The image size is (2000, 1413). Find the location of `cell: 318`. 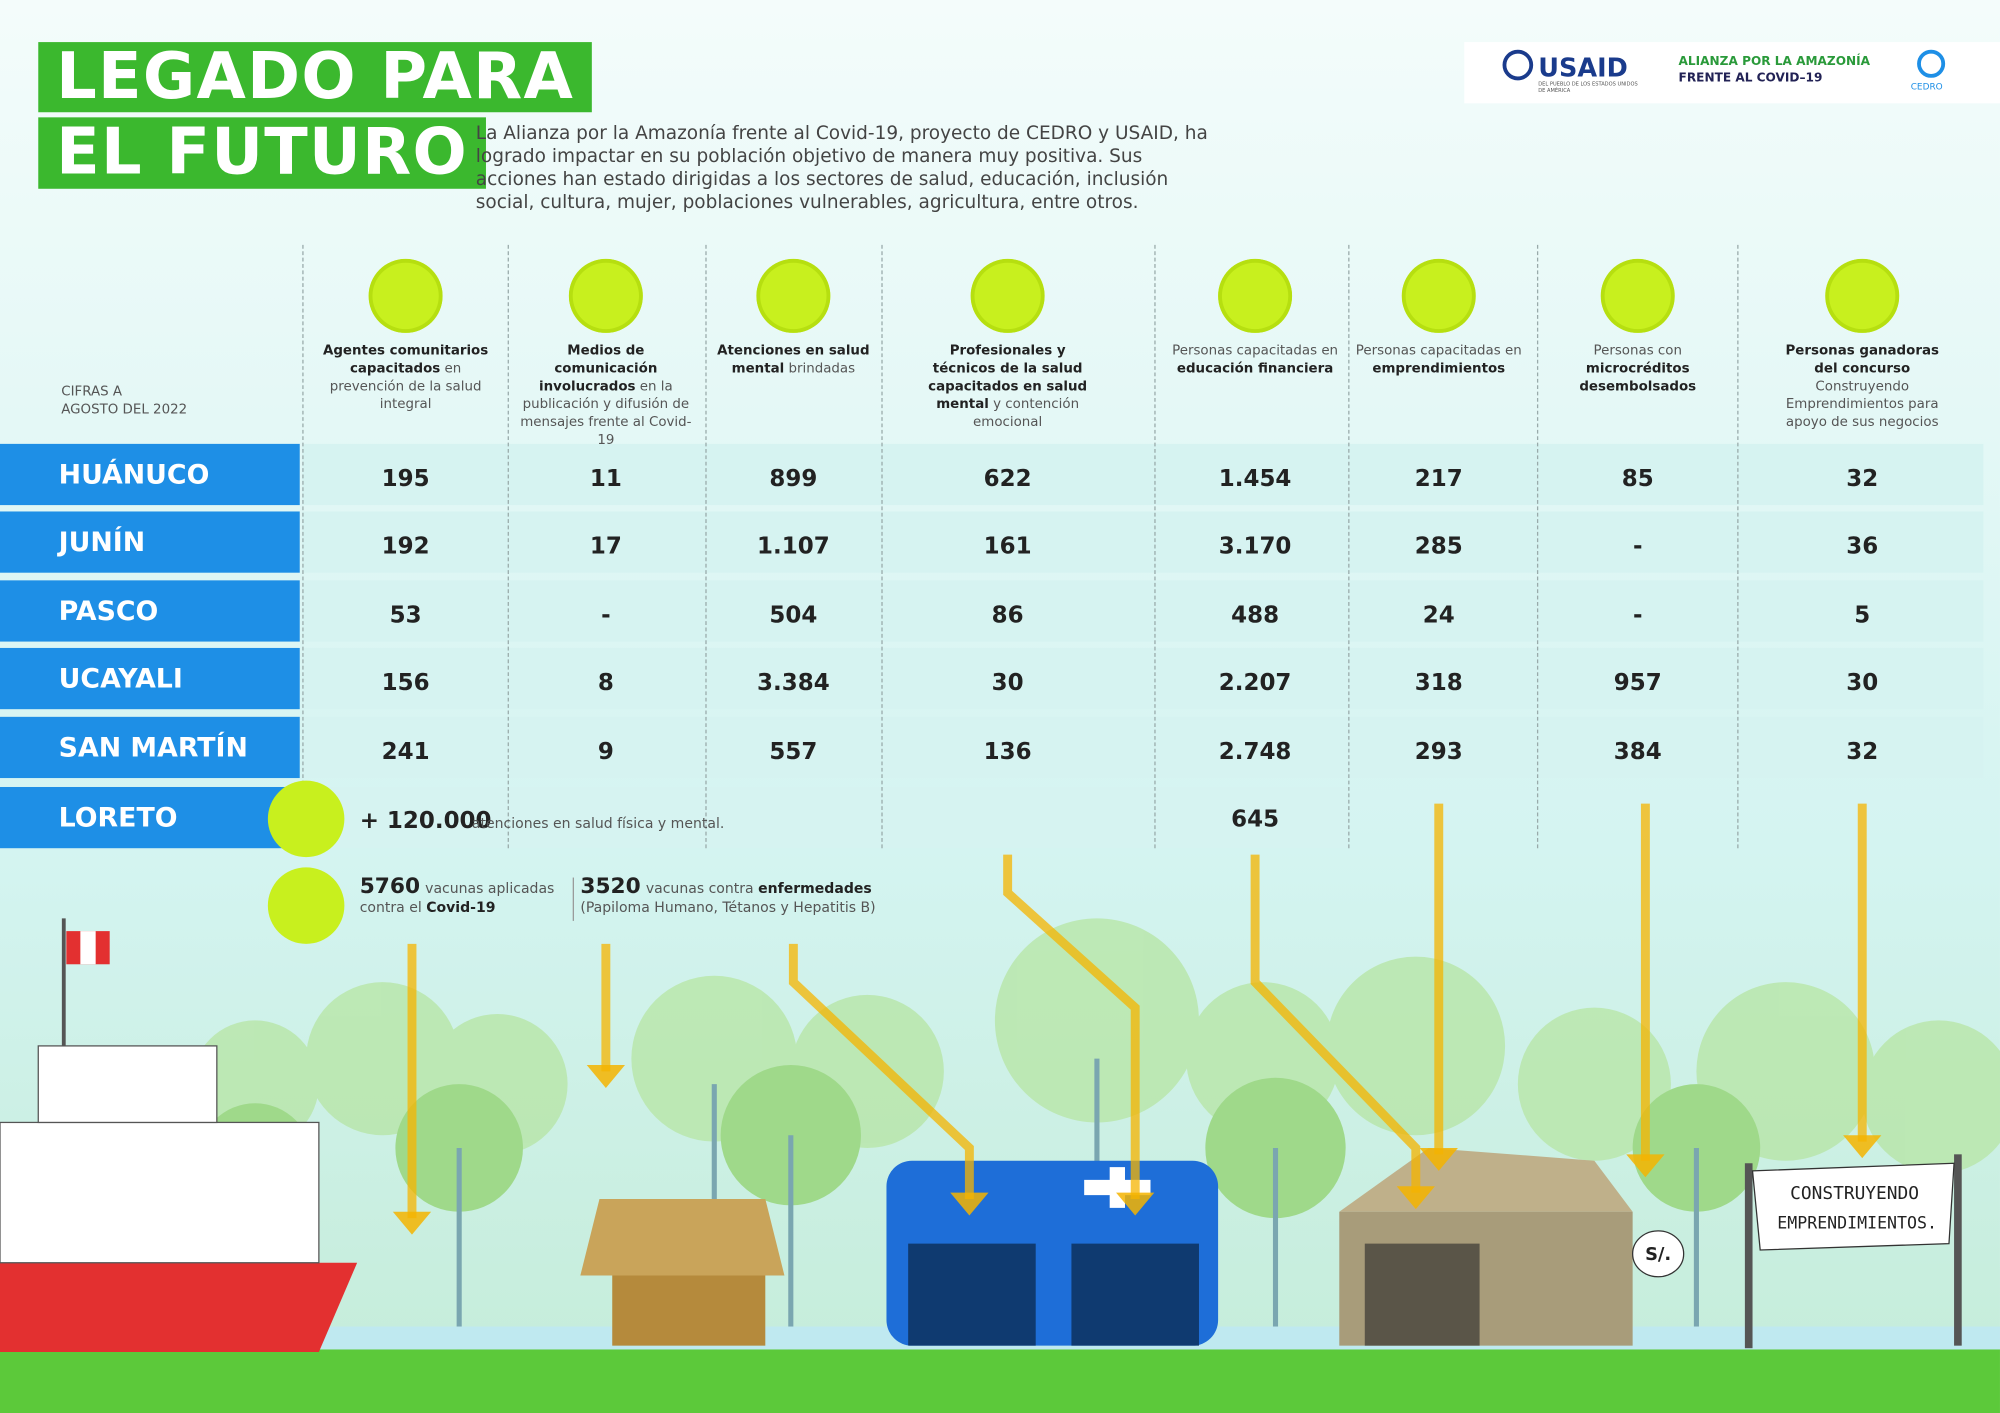

cell: 318 is located at coordinates (1438, 683).